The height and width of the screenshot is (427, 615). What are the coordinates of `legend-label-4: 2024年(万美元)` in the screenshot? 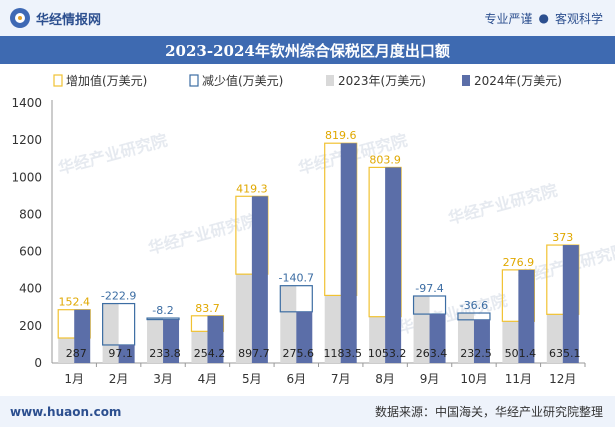 It's located at (518, 81).